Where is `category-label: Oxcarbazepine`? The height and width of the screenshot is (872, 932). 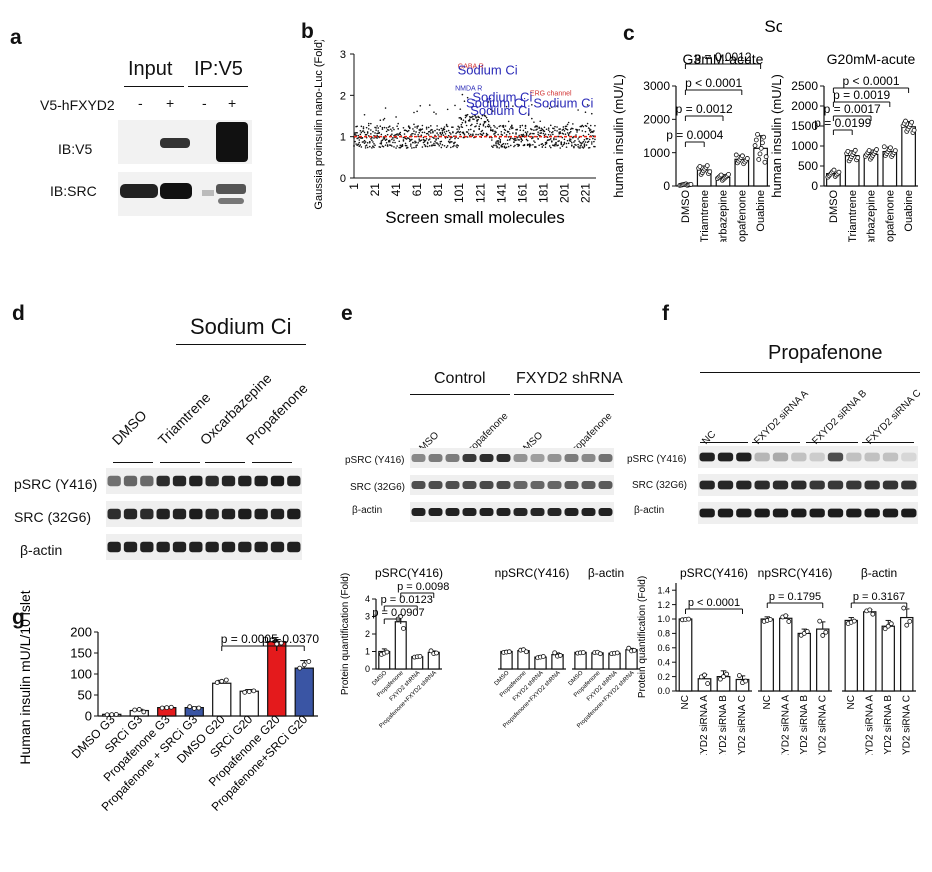 category-label: Oxcarbazepine is located at coordinates (872, 216).